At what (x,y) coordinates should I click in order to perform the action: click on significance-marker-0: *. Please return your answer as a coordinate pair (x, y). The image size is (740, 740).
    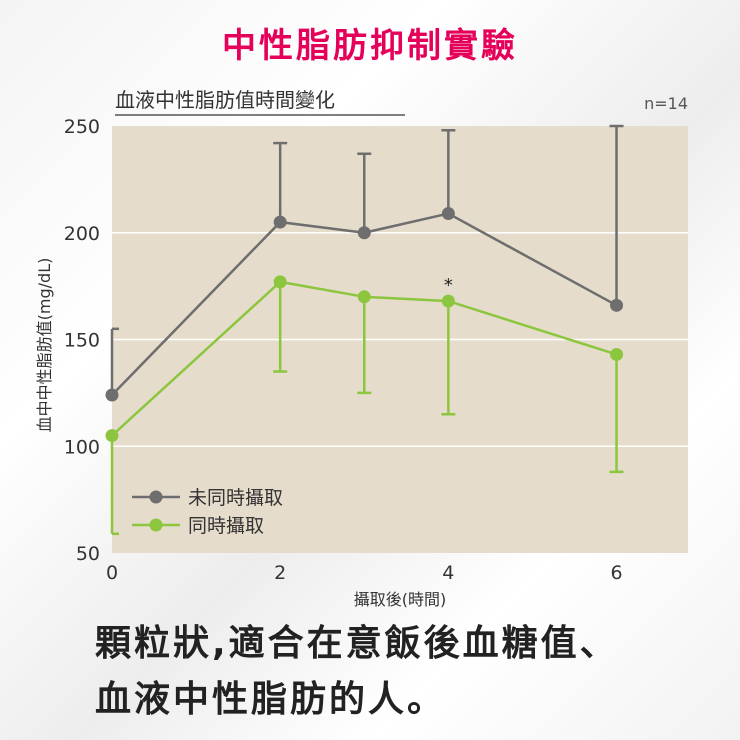
    Looking at the image, I should click on (448, 285).